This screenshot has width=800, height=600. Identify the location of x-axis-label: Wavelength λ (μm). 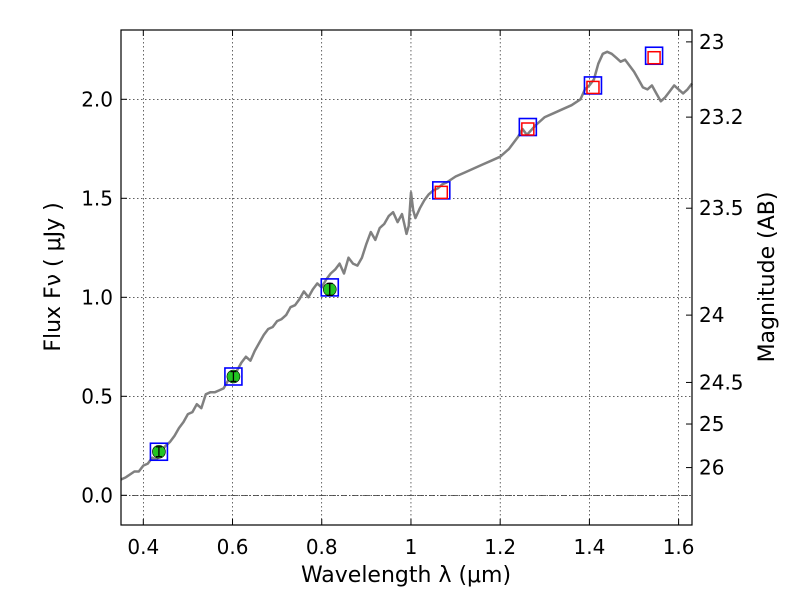
(406, 575).